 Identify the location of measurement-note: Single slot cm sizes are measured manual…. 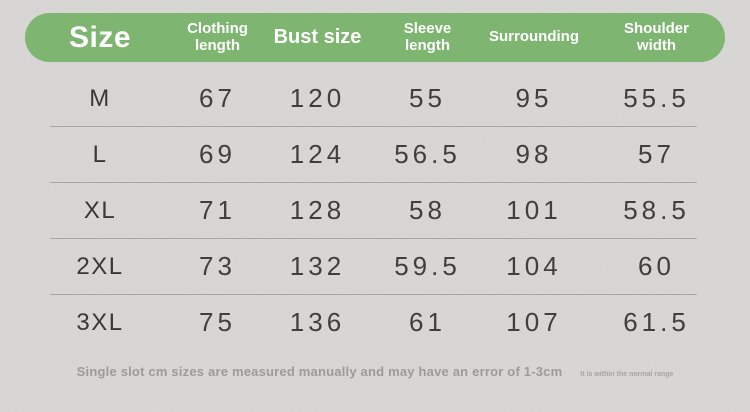
(319, 371).